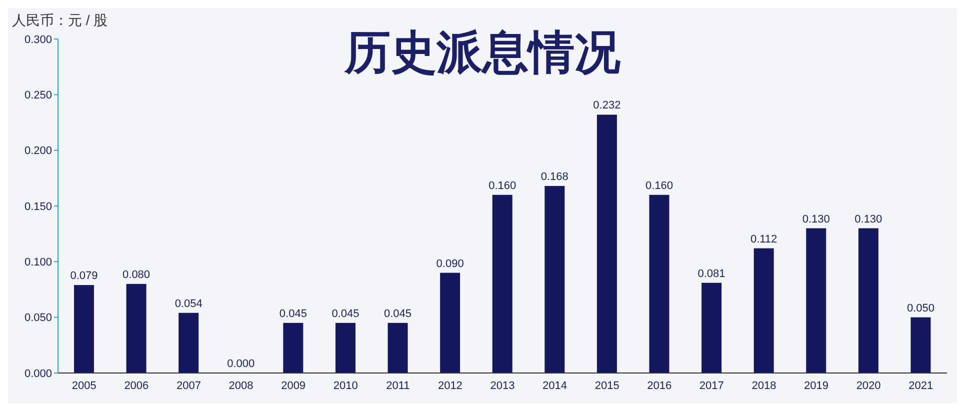  Describe the element at coordinates (136, 386) in the screenshot. I see `x-tick-label: 2006` at that location.